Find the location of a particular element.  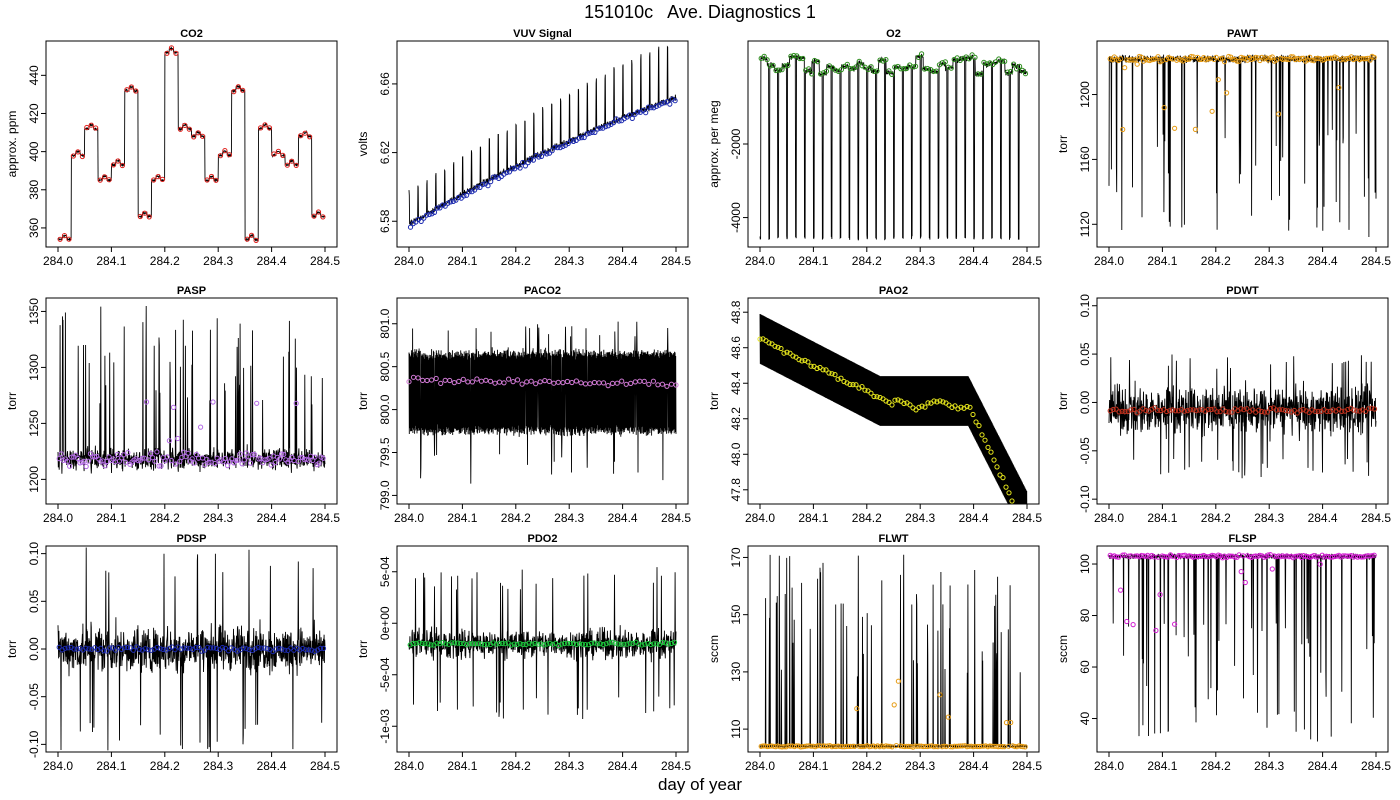

x-tick-label-pasp: 284.3 is located at coordinates (218, 518).